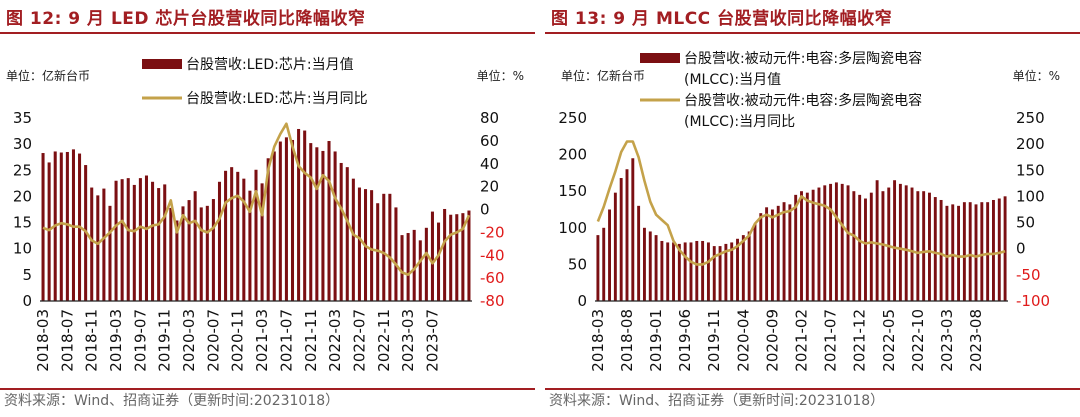 The height and width of the screenshot is (417, 1080). What do you see at coordinates (802, 340) in the screenshot?
I see `x-tick-label: 2021-02` at bounding box center [802, 340].